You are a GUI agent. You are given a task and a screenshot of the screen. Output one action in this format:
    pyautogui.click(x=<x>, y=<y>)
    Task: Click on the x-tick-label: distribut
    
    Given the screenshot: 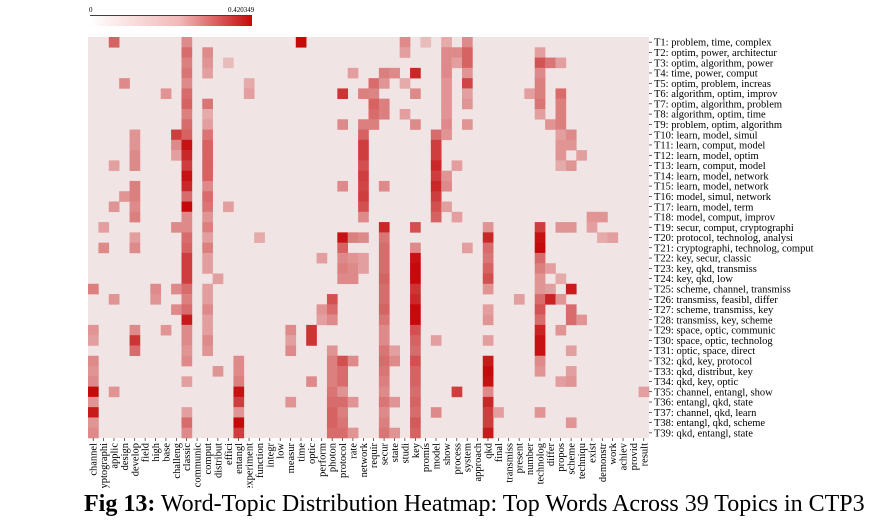 What is the action you would take?
    pyautogui.click(x=218, y=460)
    